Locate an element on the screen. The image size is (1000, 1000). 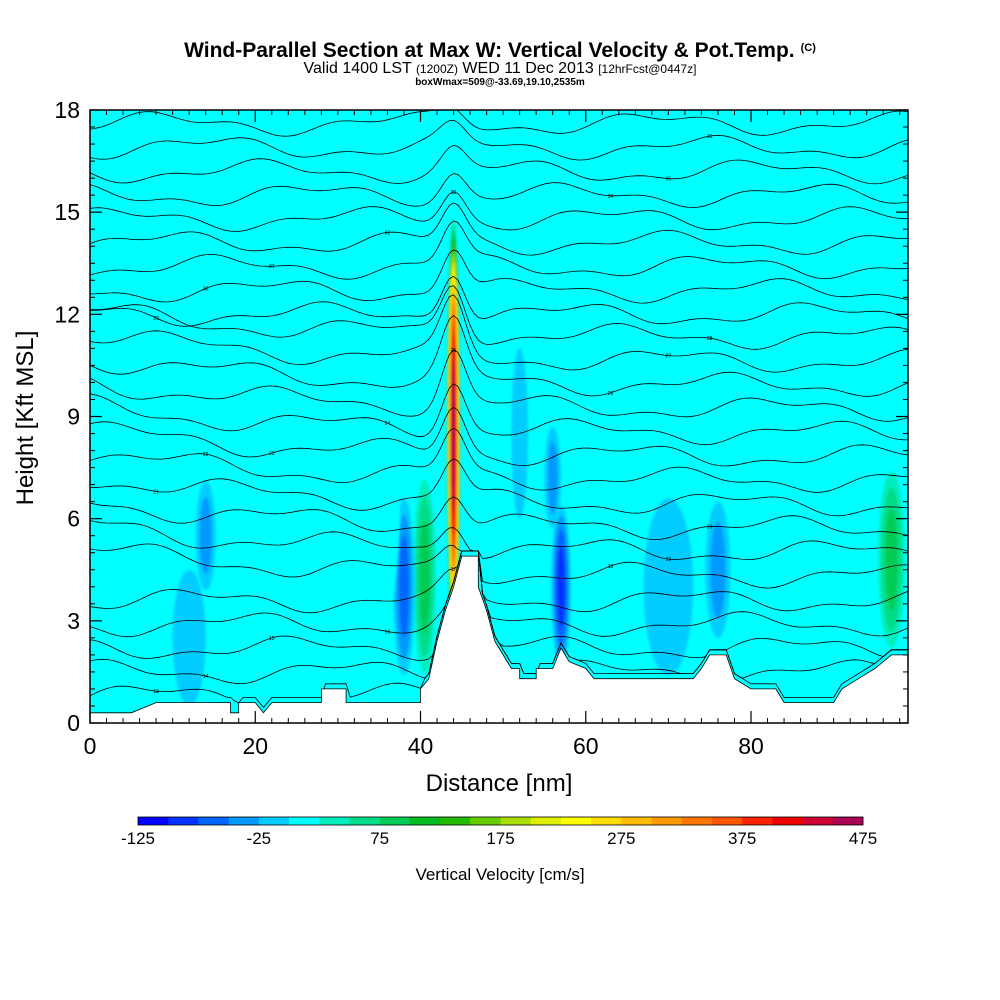
theta-contour-label: 21 is located at coordinates (156, 492).